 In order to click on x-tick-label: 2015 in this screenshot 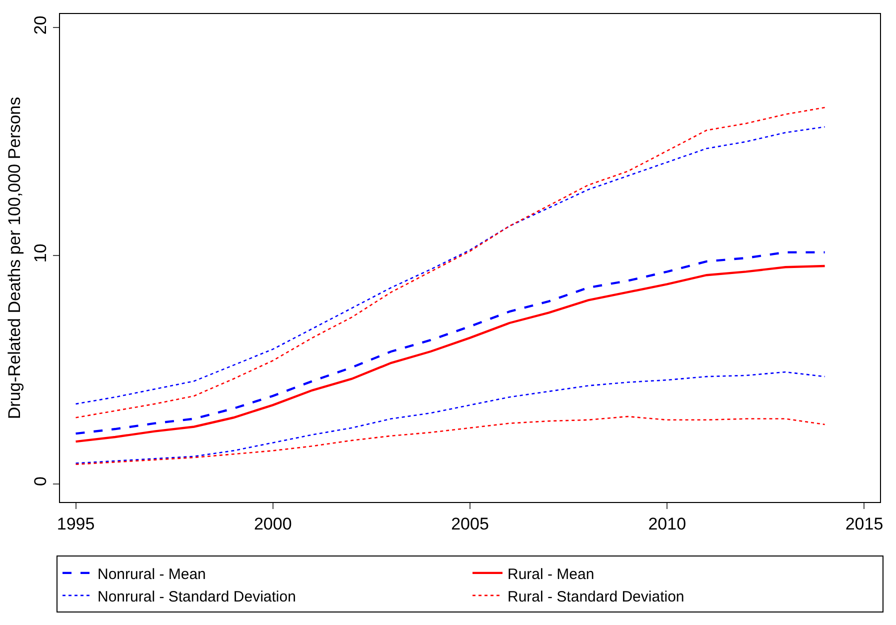, I will do `click(864, 524)`.